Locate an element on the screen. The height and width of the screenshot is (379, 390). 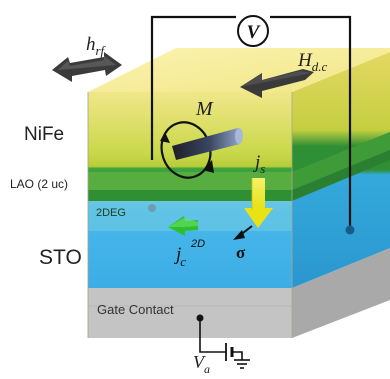
nife-top-surface is located at coordinates (239, 70).